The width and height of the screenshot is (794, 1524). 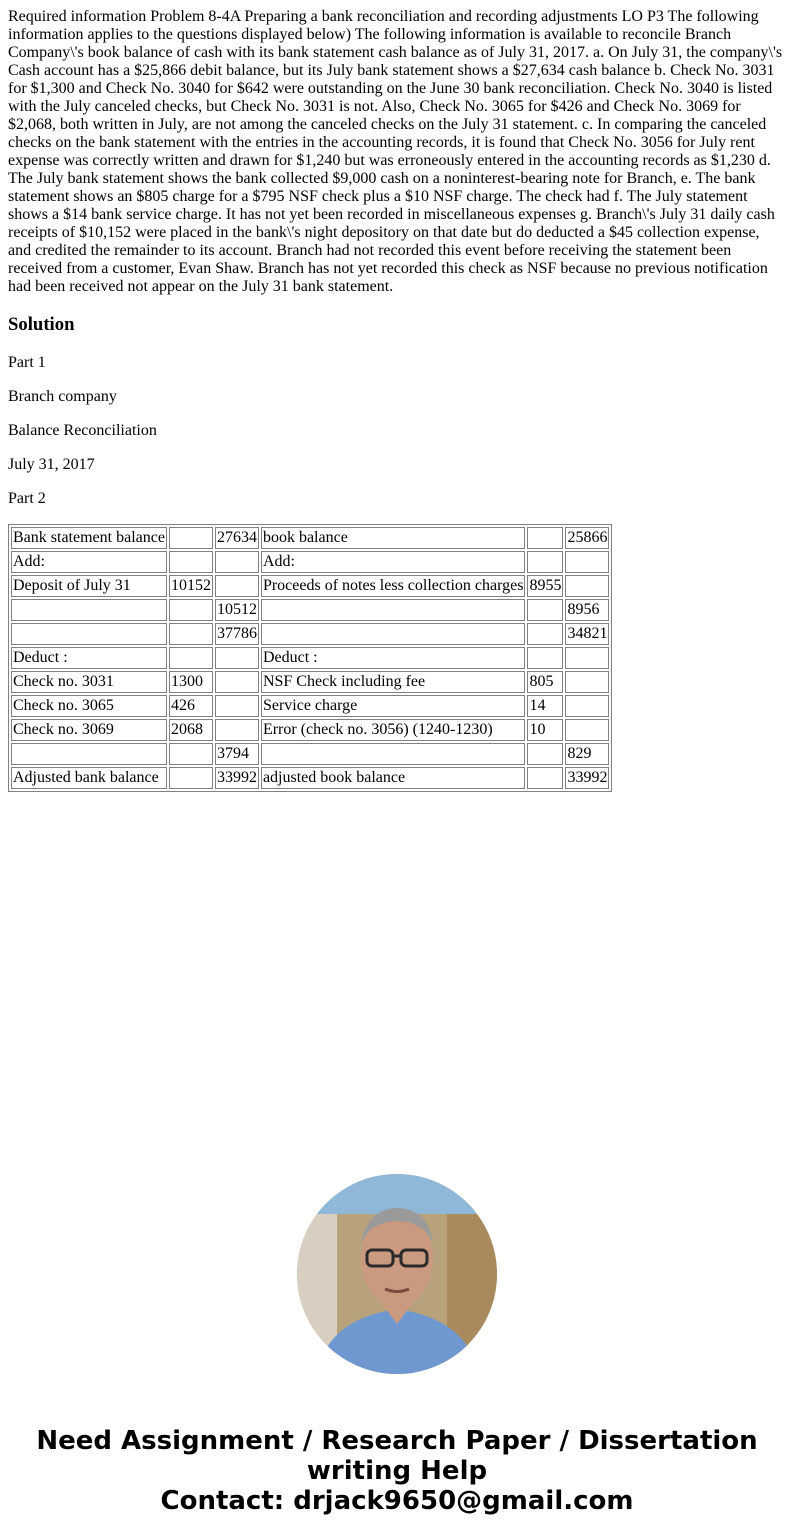 What do you see at coordinates (393, 706) in the screenshot?
I see `table-cell: Service charge` at bounding box center [393, 706].